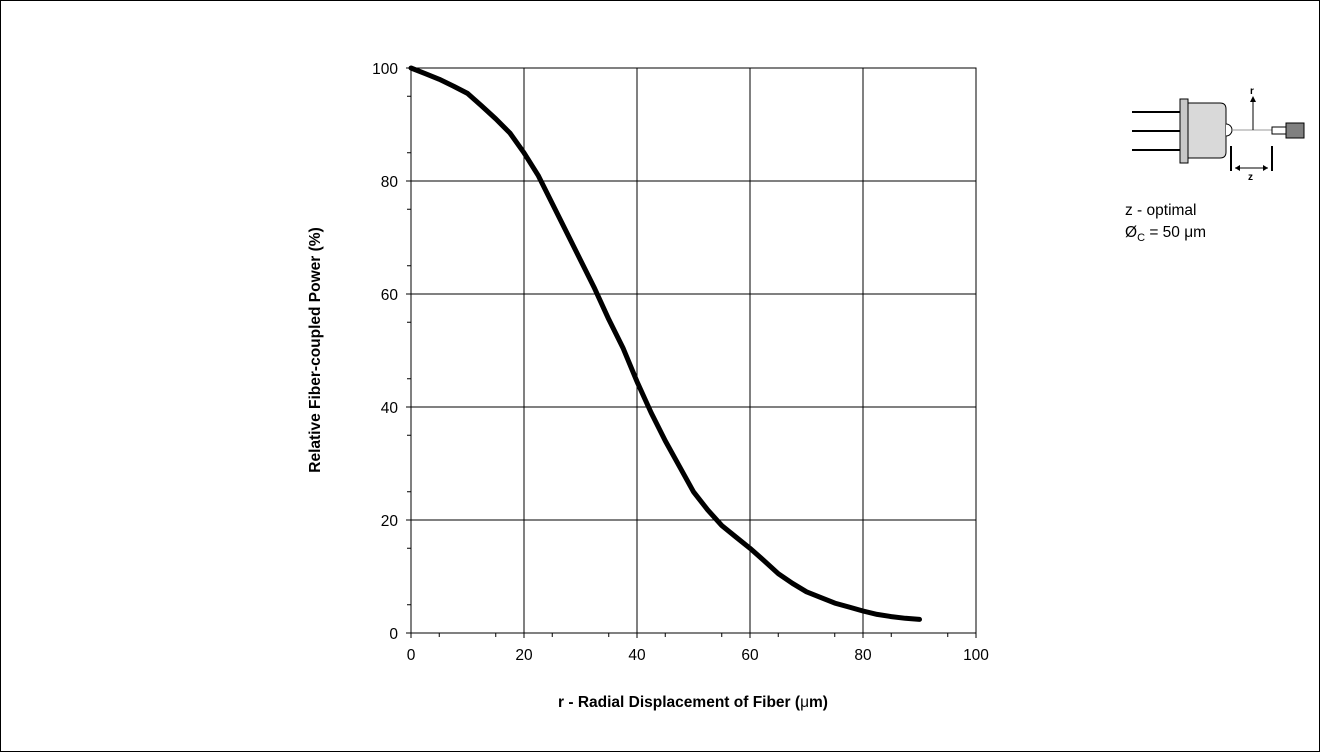 This screenshot has height=752, width=1320. I want to click on x-axis-title: r - Radial Displacement of Fiber (μm), so click(693, 702).